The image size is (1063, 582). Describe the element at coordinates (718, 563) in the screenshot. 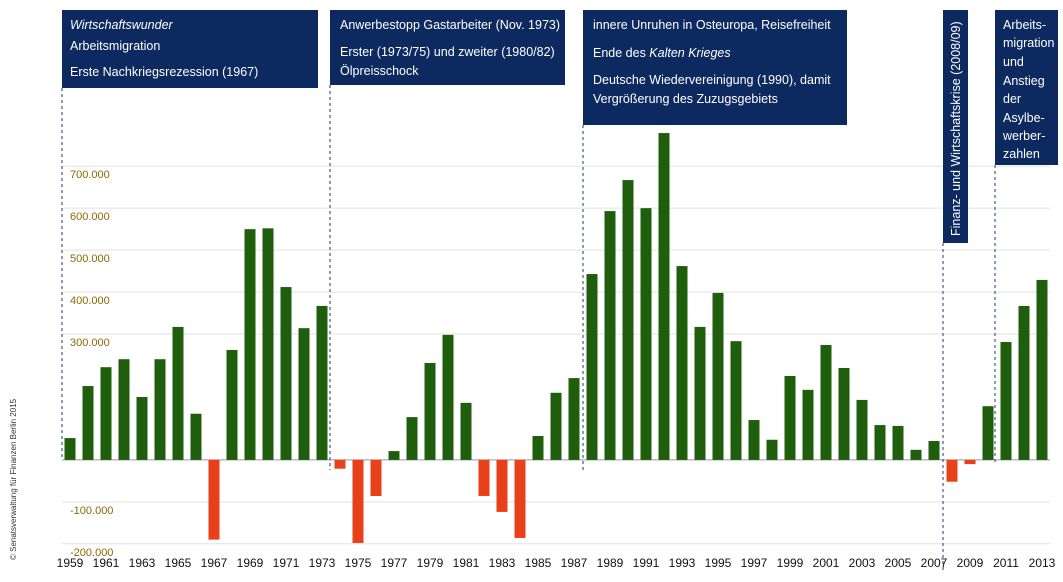

I see `x-tick-label: 1995` at that location.